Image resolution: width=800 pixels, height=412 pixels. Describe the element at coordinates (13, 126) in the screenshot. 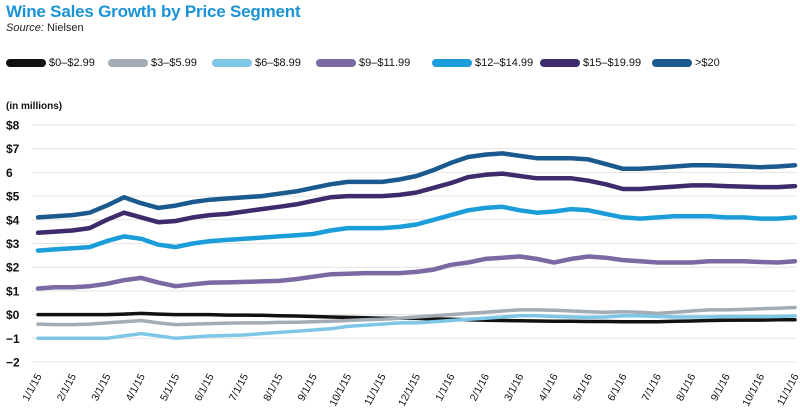

I see `y-tick-label: $8` at that location.